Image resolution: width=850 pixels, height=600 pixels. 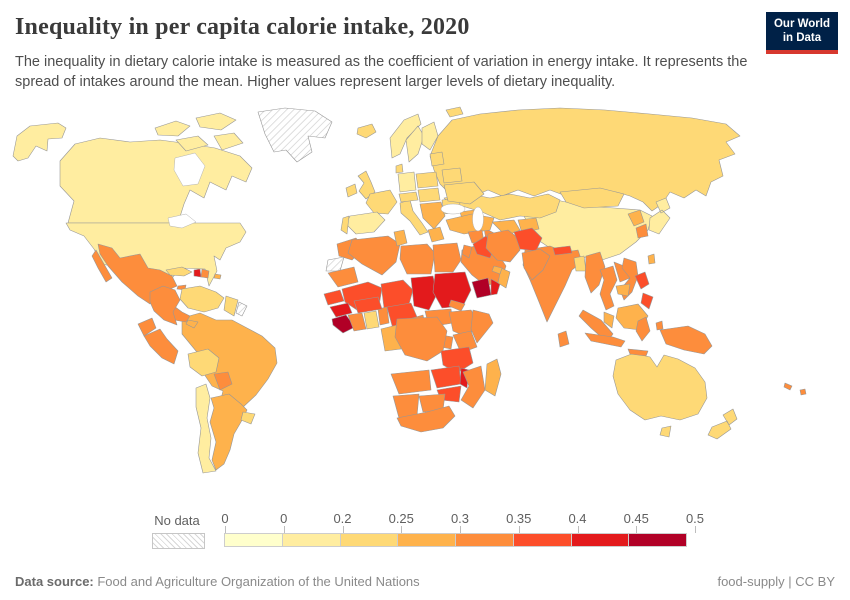 I want to click on country-iran, so click(x=503, y=246).